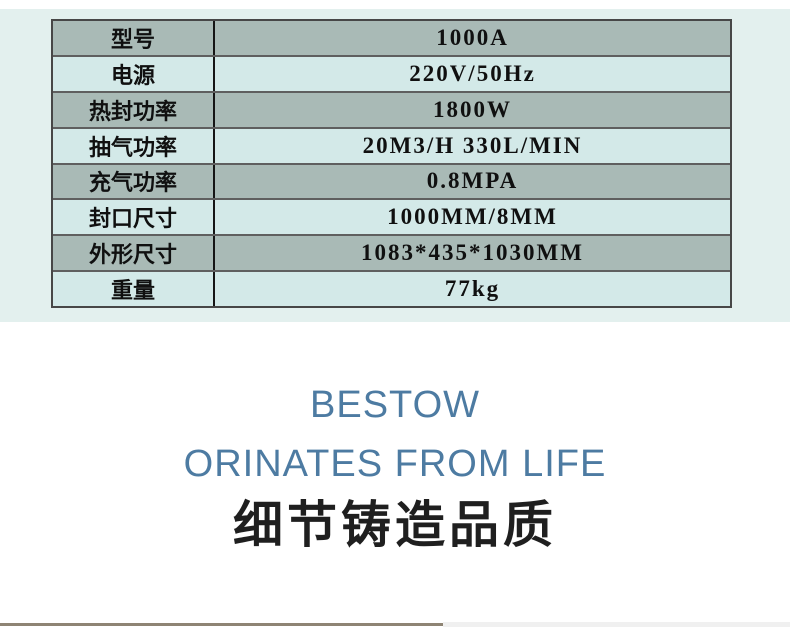 Image resolution: width=790 pixels, height=627 pixels. What do you see at coordinates (391, 110) in the screenshot?
I see `table-row: 热封功率 1800W` at bounding box center [391, 110].